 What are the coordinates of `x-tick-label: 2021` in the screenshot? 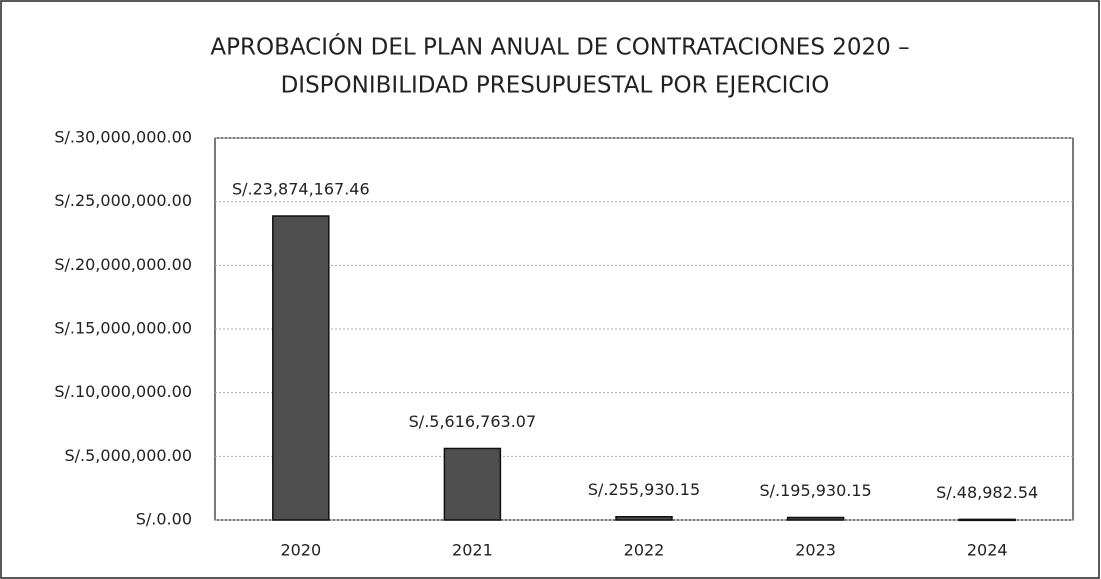 It's located at (472, 550).